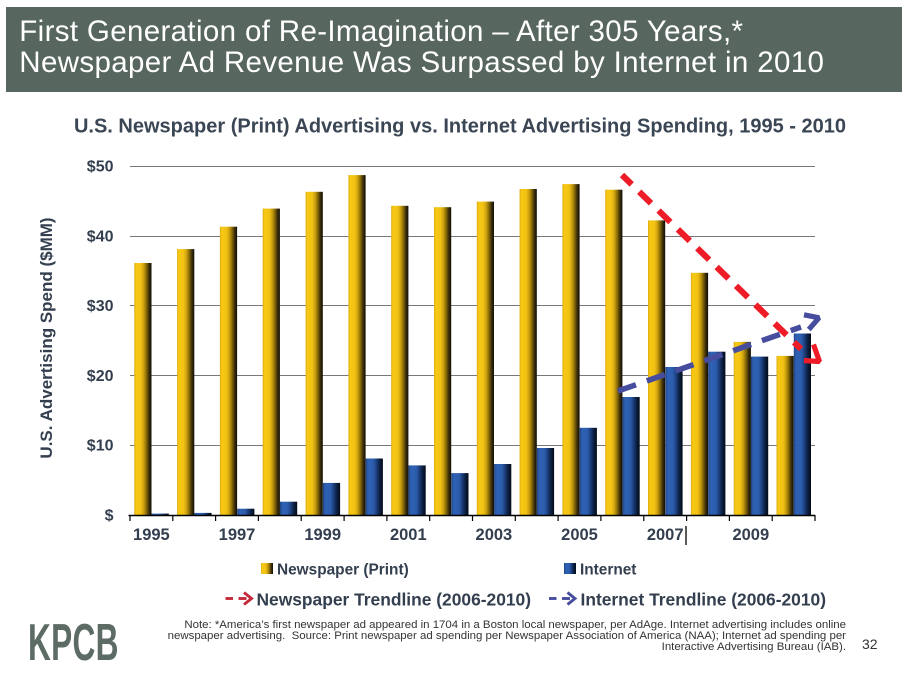 This screenshot has height=675, width=908. What do you see at coordinates (237, 535) in the screenshot?
I see `svg-text: 1997` at bounding box center [237, 535].